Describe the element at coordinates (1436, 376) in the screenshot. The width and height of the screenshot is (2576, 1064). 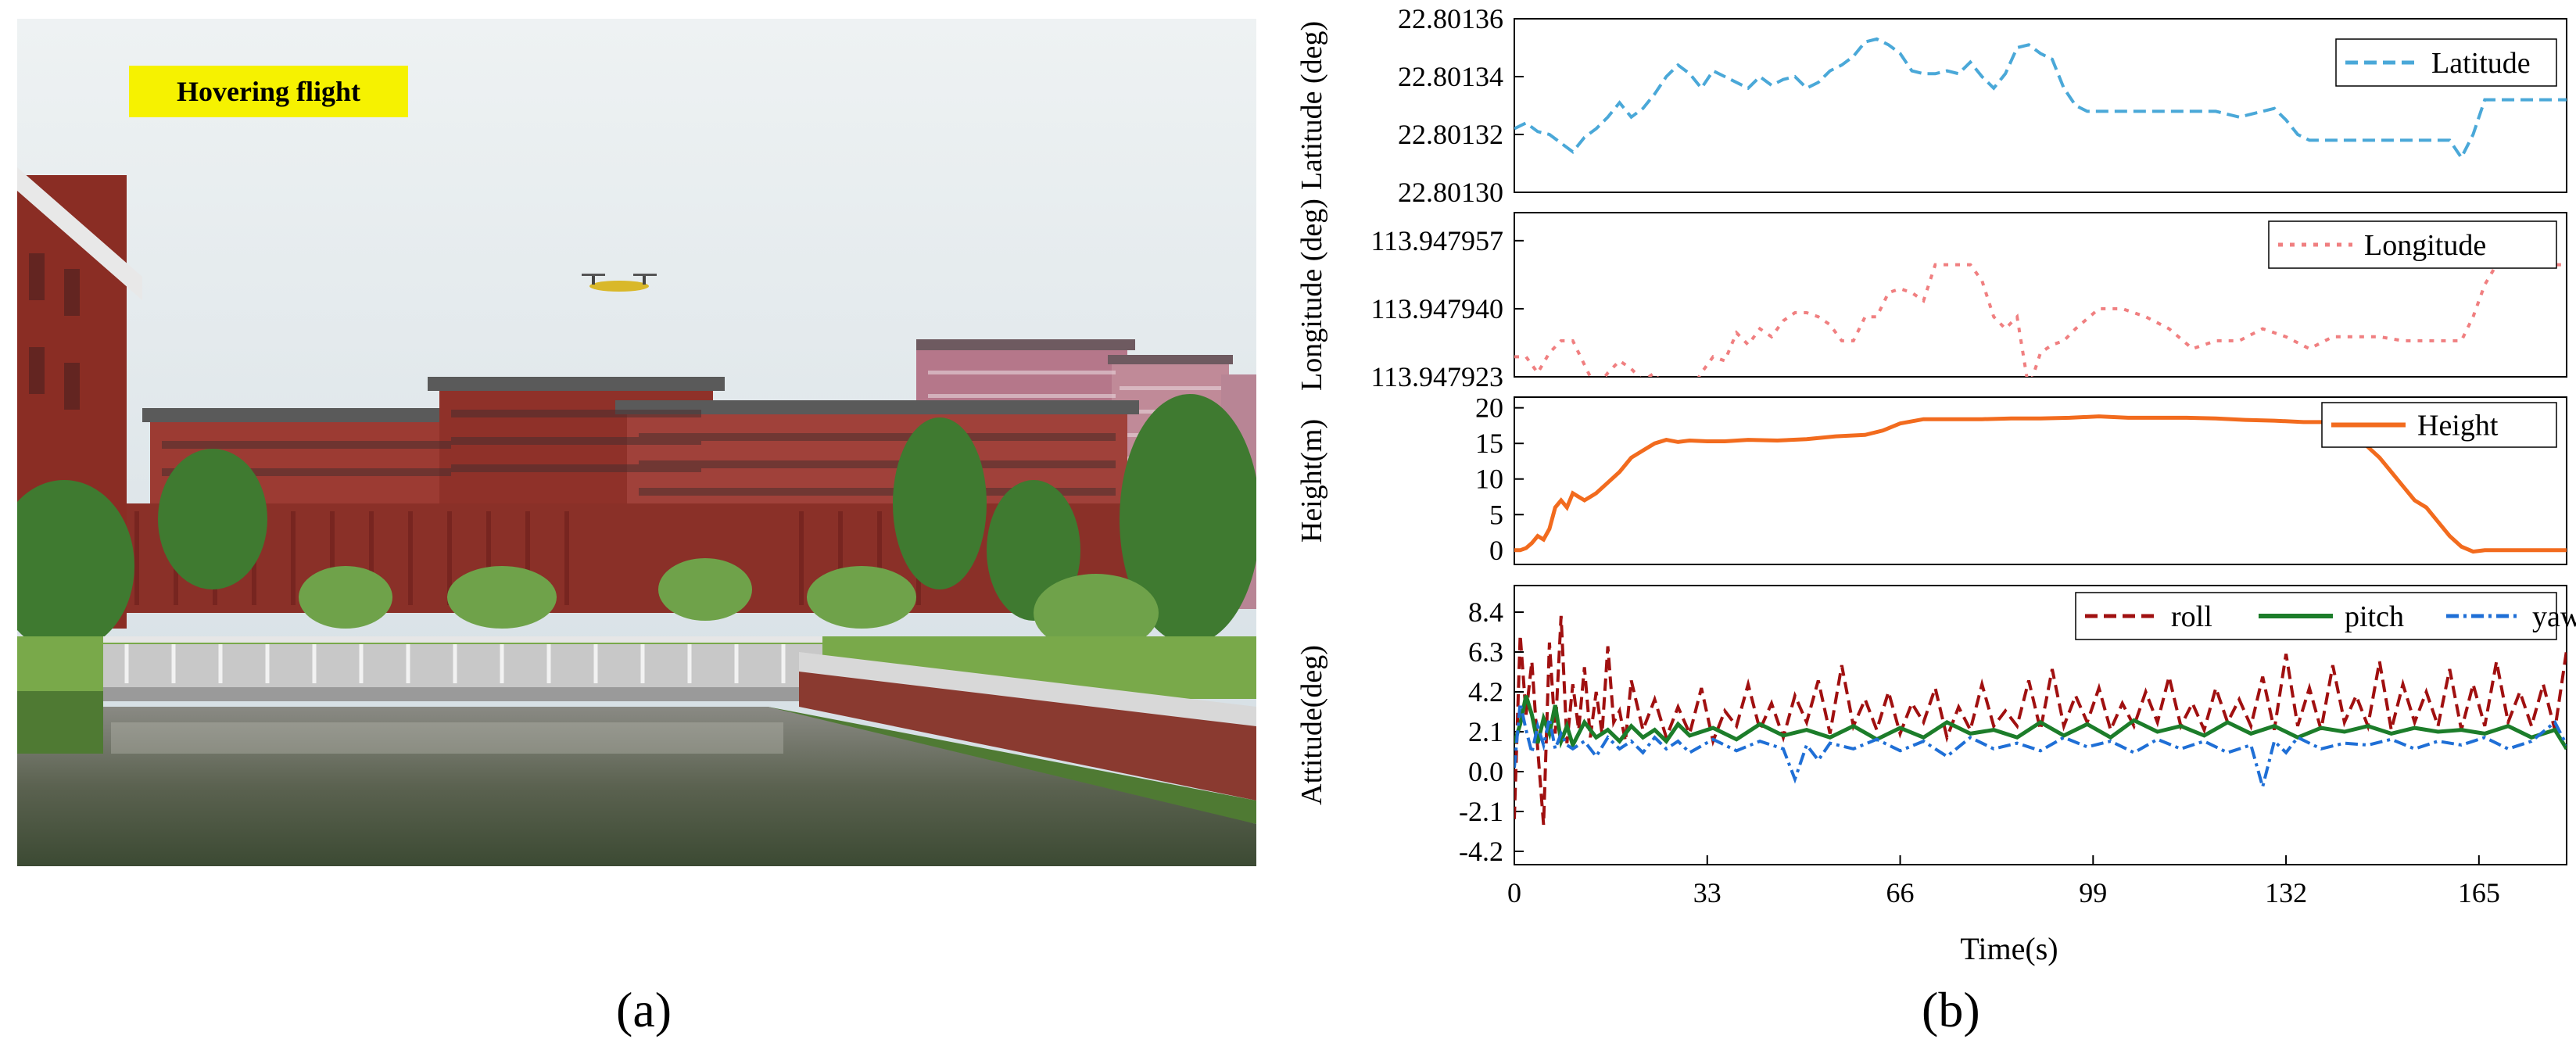
I see `y-tick-label: 113.947923` at that location.